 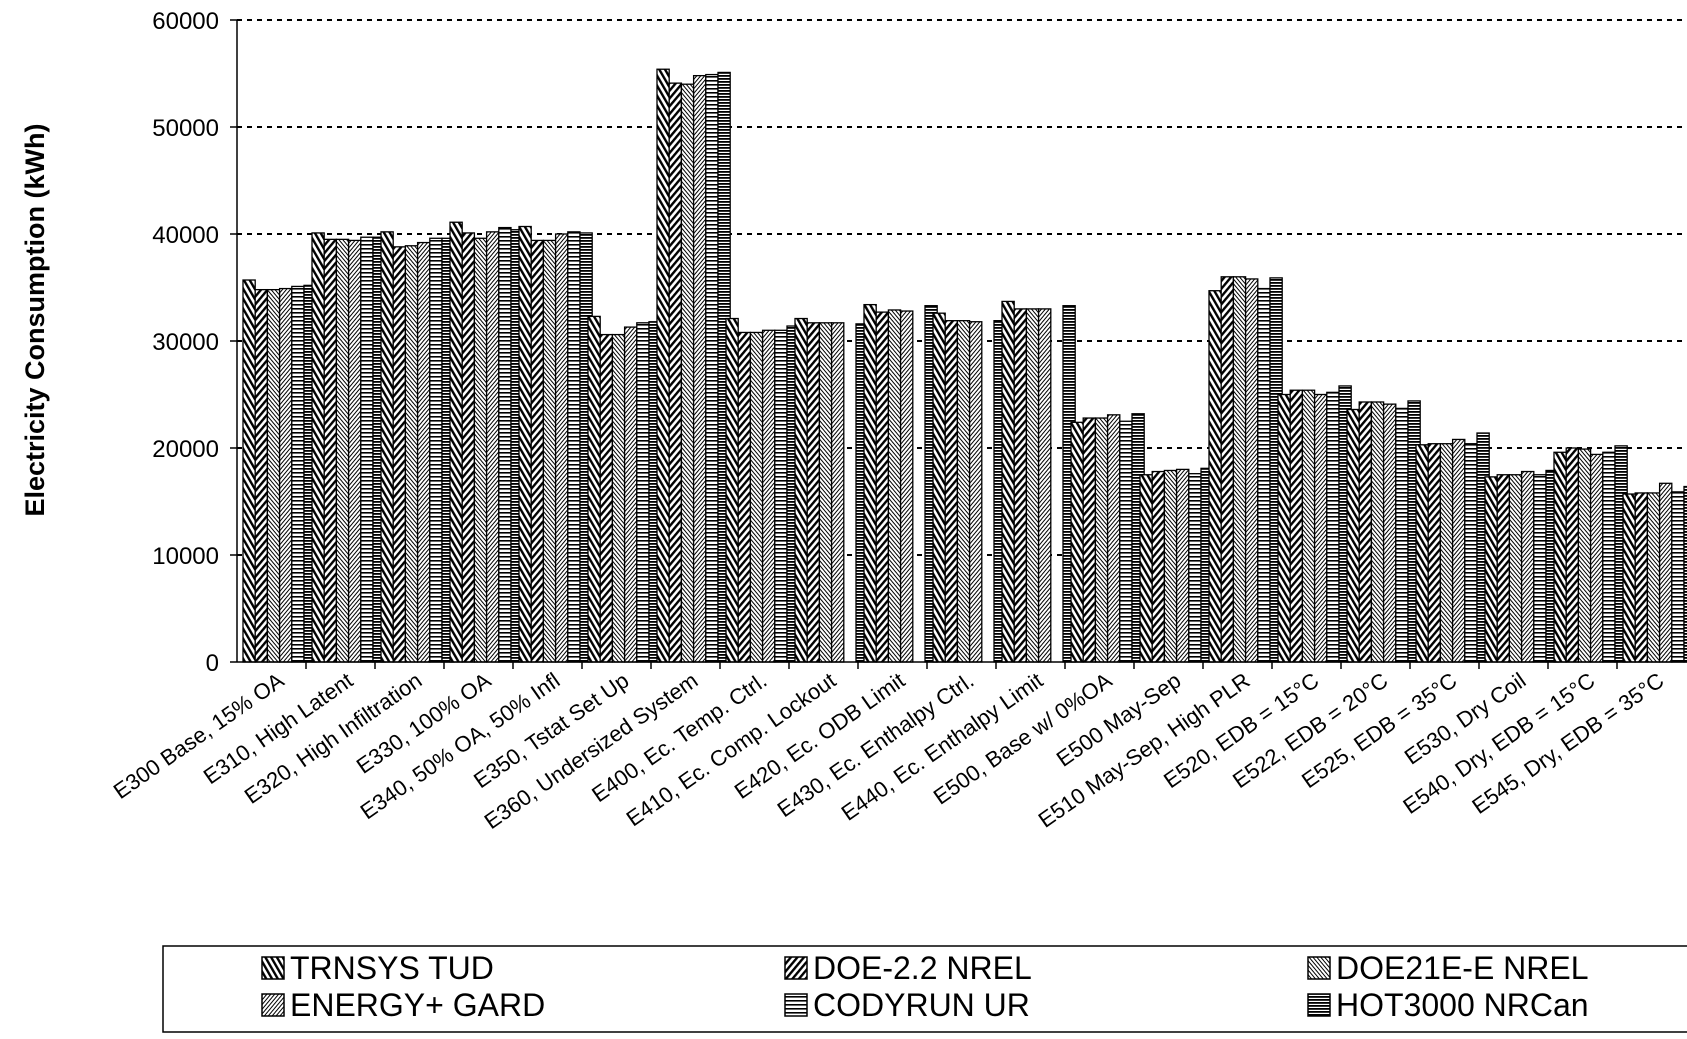 I want to click on legend-label: ENERGY+ GARD, so click(x=417, y=1005).